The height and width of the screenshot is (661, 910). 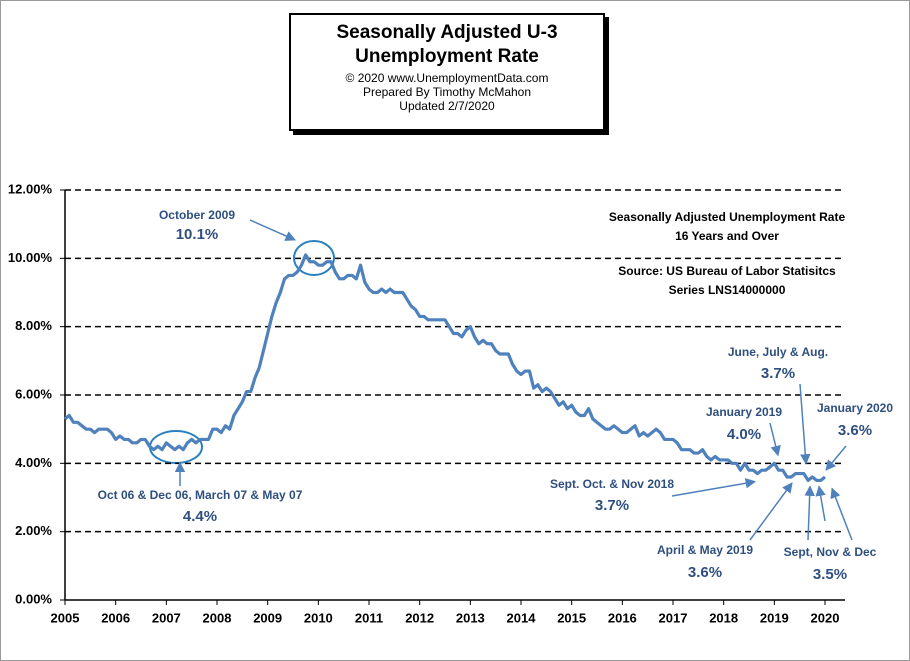 What do you see at coordinates (723, 617) in the screenshot?
I see `x-tick-label: 2018` at bounding box center [723, 617].